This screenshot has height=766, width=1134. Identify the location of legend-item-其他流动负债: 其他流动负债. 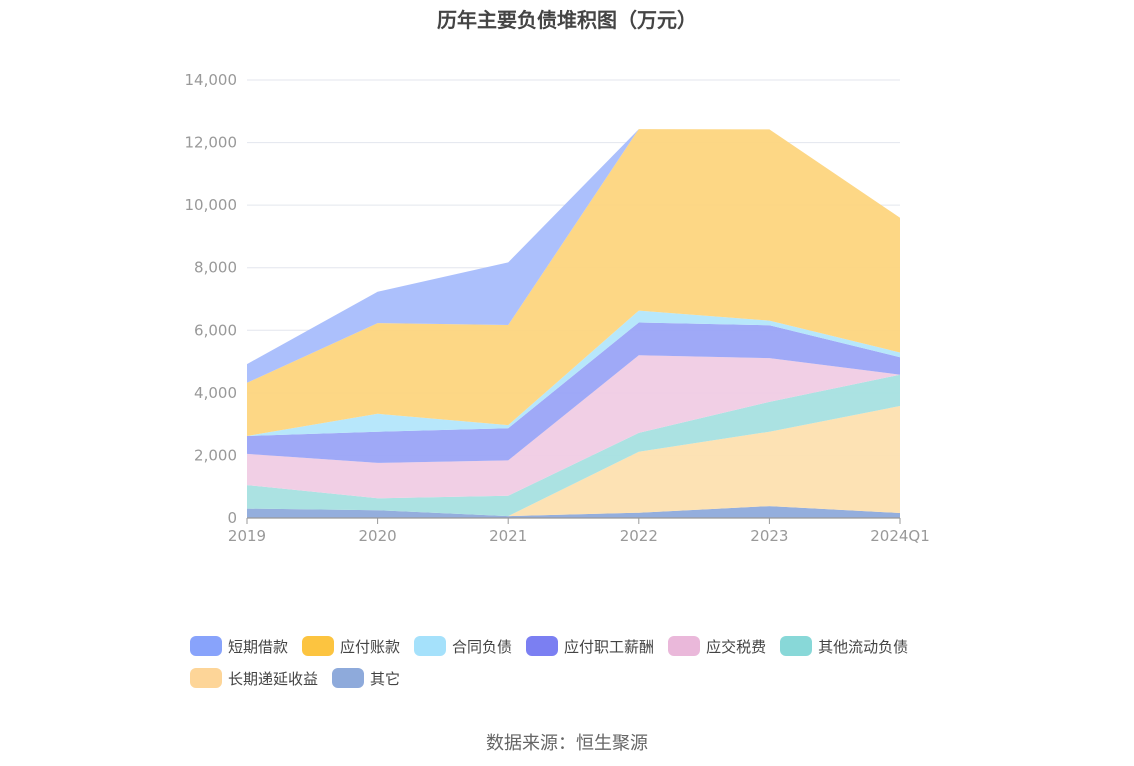
(844, 646).